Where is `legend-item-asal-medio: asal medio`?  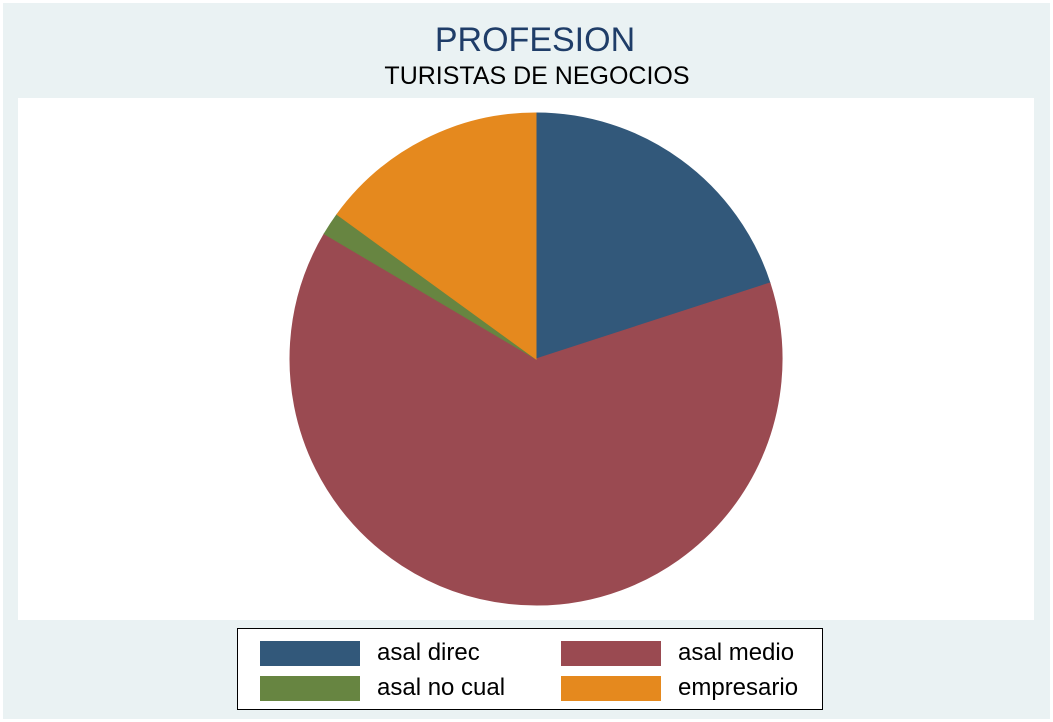 legend-item-asal-medio: asal medio is located at coordinates (677, 653).